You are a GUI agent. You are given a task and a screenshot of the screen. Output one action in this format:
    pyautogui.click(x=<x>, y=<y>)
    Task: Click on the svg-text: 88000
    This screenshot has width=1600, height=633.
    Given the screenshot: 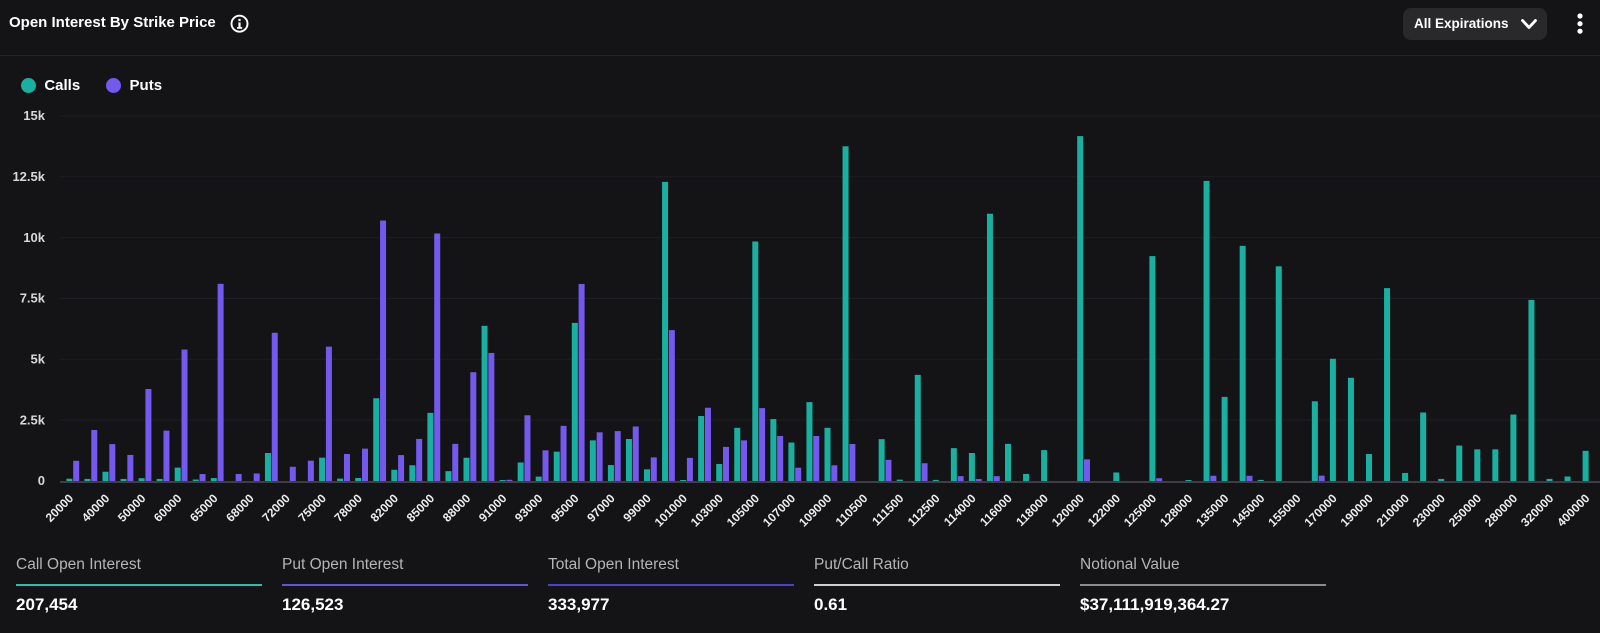 What is the action you would take?
    pyautogui.click(x=457, y=508)
    